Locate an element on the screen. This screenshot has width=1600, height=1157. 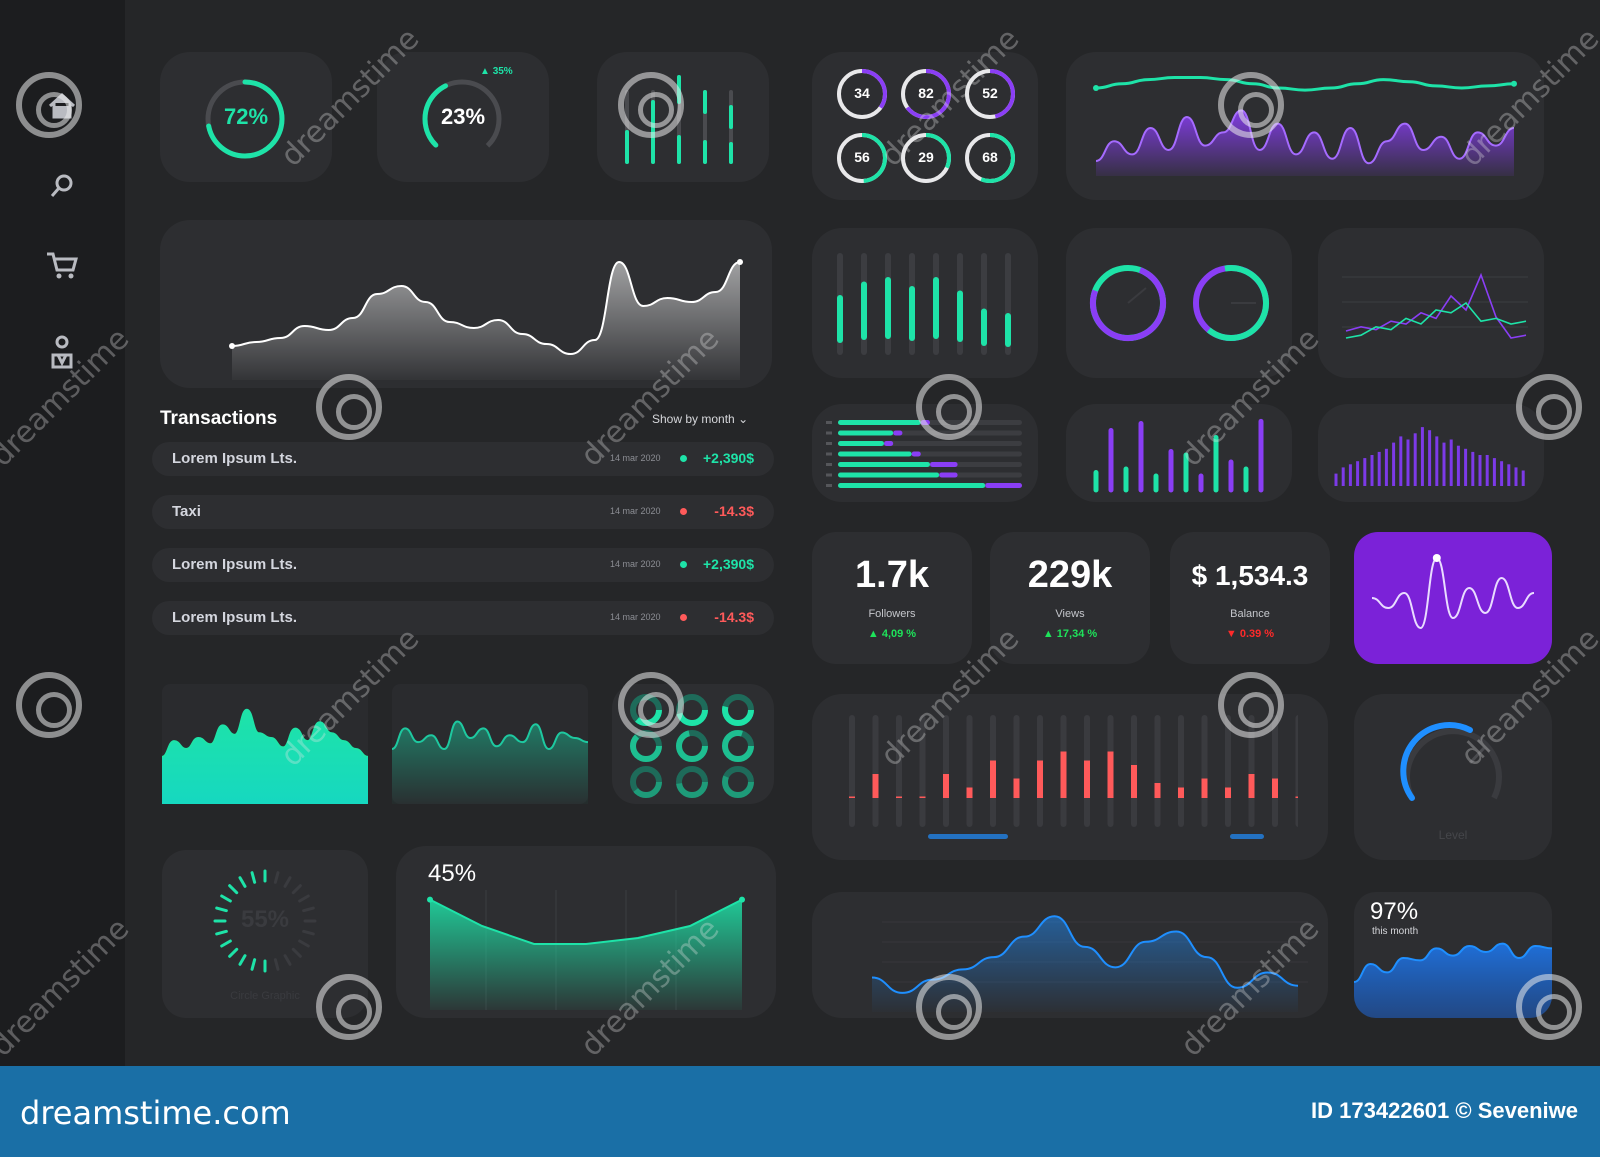
kpi-value: $ 1,534.3 is located at coordinates (1250, 575).